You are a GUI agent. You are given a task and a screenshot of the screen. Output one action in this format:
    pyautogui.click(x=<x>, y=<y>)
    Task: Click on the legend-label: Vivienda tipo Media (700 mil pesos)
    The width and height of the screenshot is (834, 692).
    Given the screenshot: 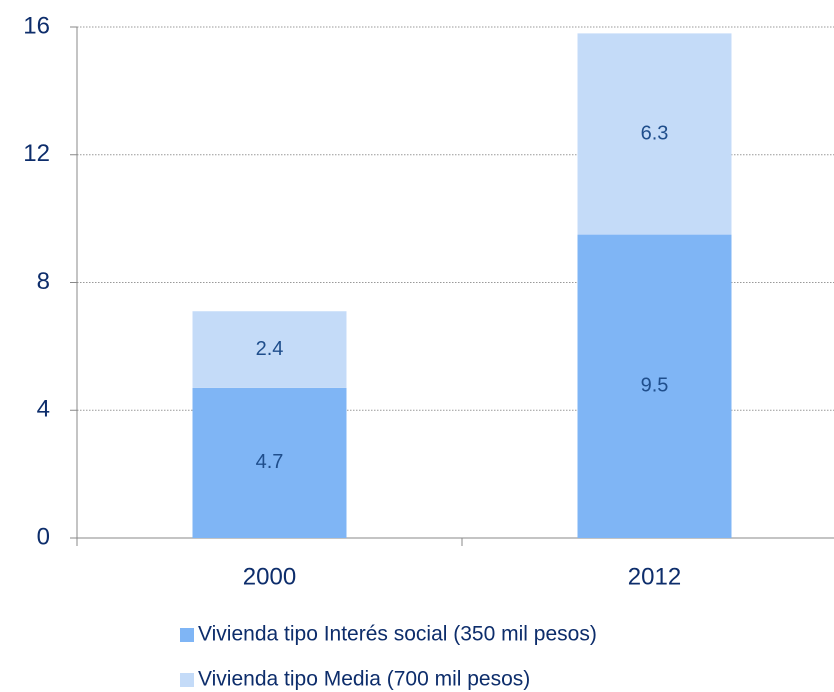 What is the action you would take?
    pyautogui.click(x=364, y=679)
    